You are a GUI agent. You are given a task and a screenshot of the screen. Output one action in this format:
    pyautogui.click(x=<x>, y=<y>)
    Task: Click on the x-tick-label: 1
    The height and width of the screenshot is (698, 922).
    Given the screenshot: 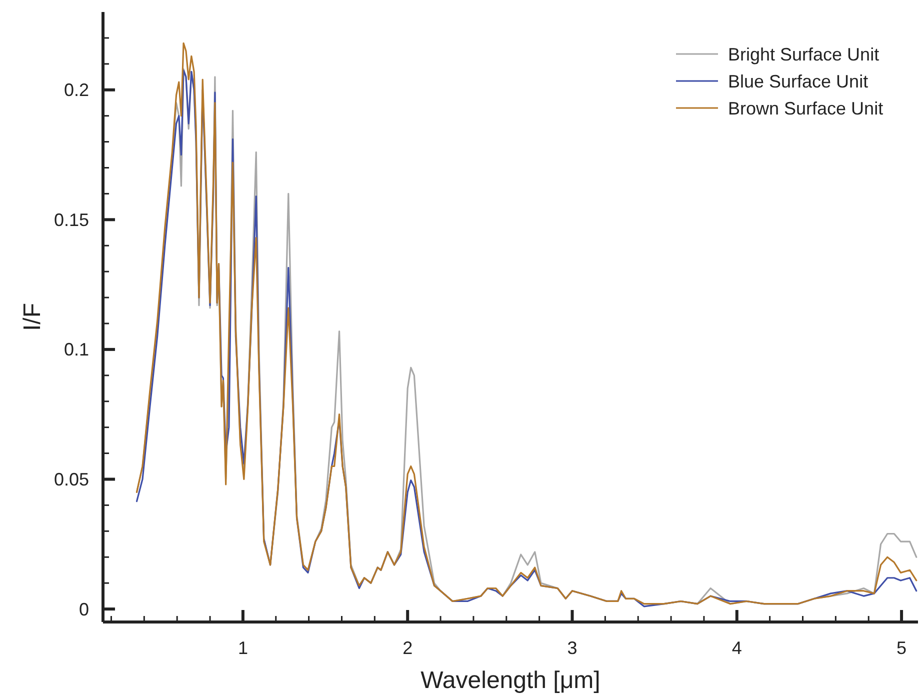 What is the action you would take?
    pyautogui.click(x=243, y=648)
    